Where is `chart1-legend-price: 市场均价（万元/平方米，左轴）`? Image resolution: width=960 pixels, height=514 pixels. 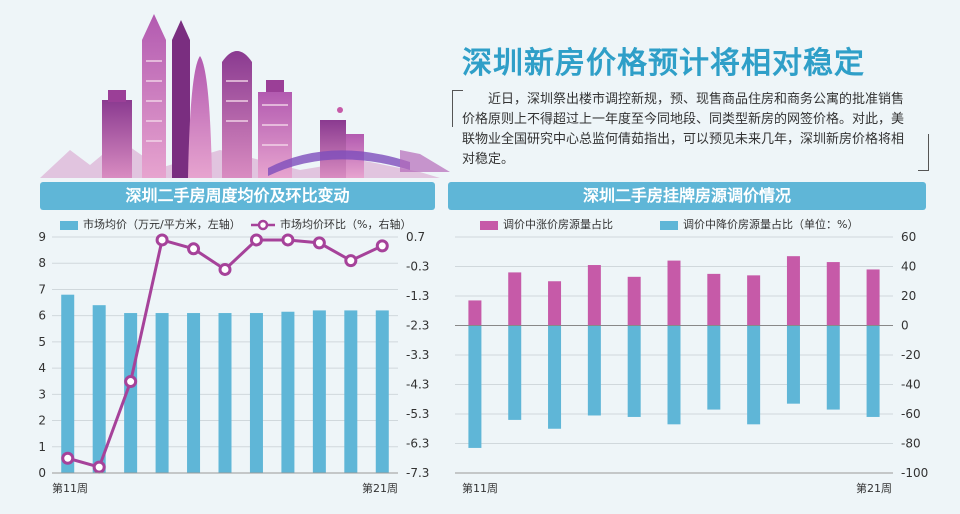 chart1-legend-price: 市场均价（万元/平方米，左轴） is located at coordinates (150, 224).